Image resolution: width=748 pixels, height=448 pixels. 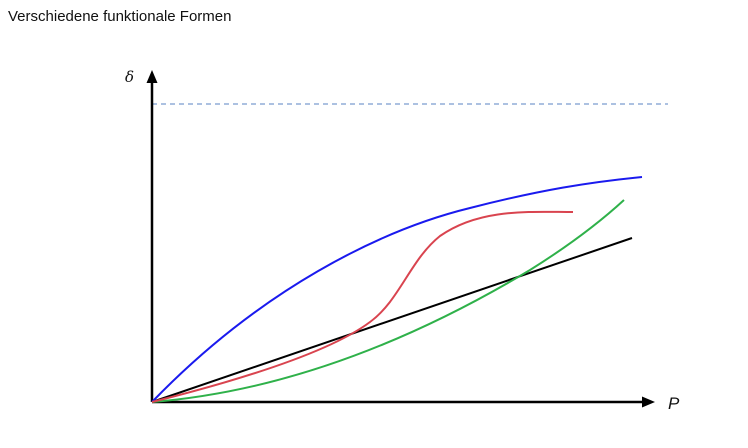 What do you see at coordinates (152, 76) in the screenshot?
I see `y-axis-arrowhead` at bounding box center [152, 76].